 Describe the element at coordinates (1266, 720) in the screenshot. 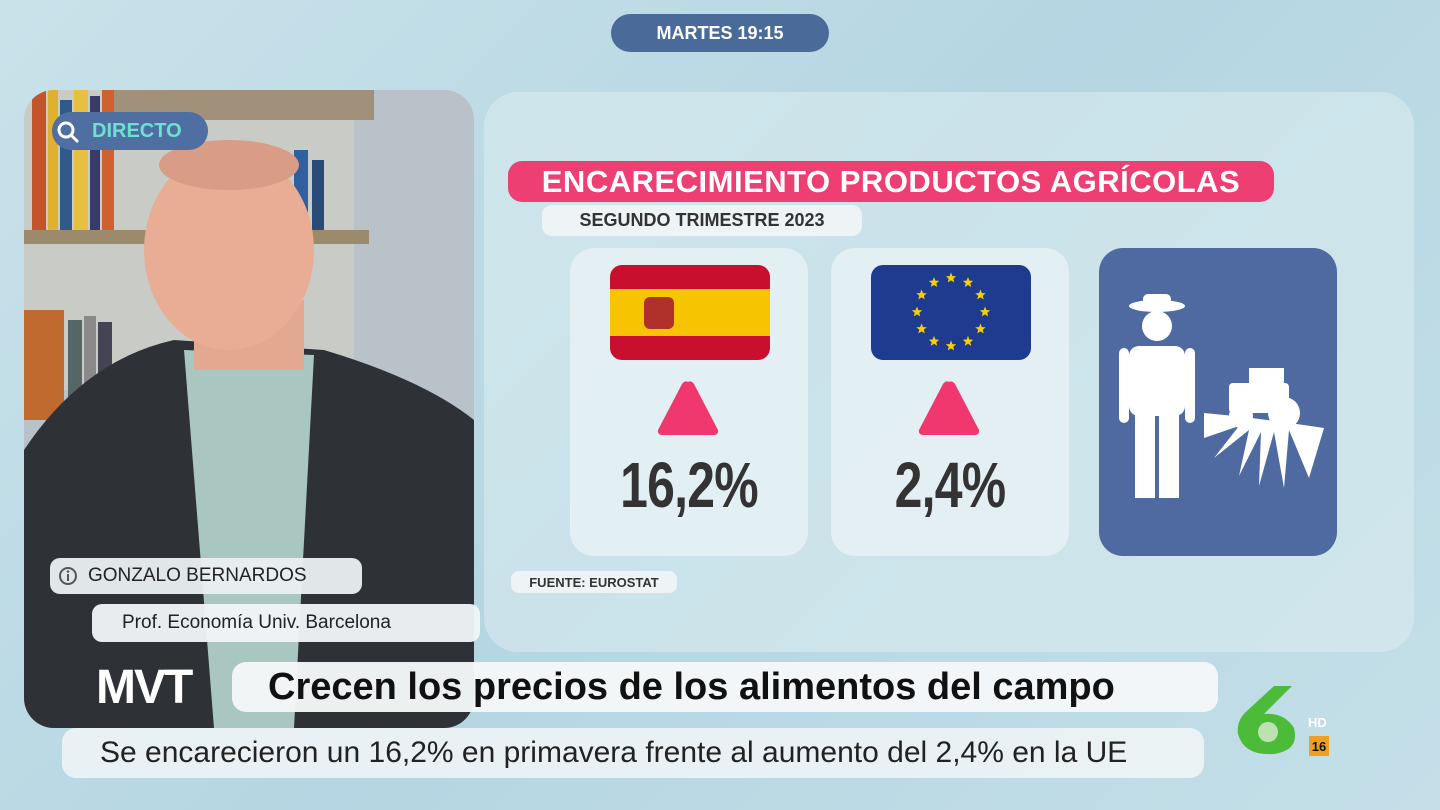

I see `channel-logo` at that location.